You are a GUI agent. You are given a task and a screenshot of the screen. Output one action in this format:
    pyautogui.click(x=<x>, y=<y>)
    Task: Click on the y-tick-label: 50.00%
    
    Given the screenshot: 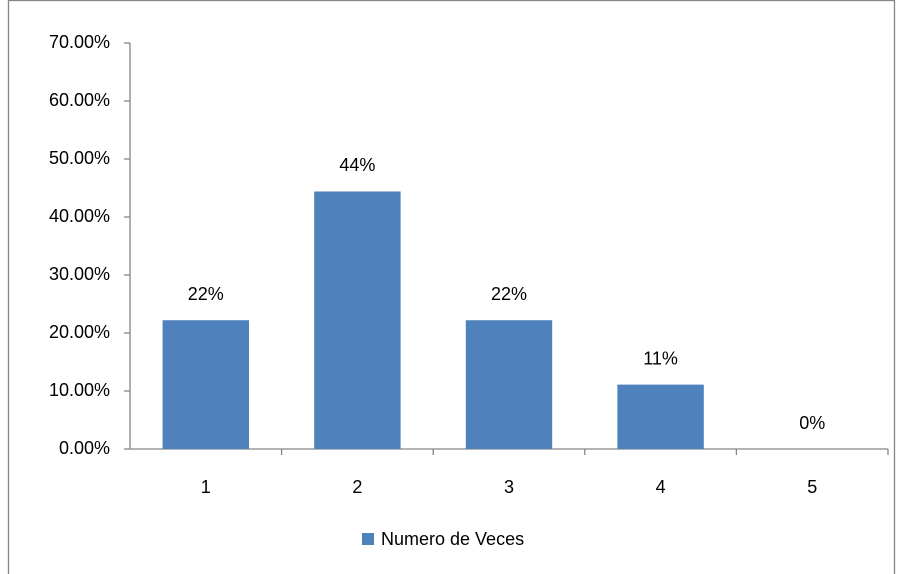 What is the action you would take?
    pyautogui.click(x=79, y=158)
    